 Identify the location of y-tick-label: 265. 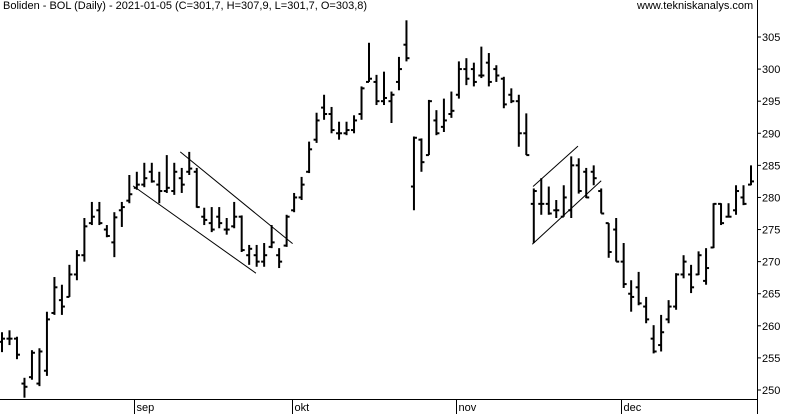
(771, 295).